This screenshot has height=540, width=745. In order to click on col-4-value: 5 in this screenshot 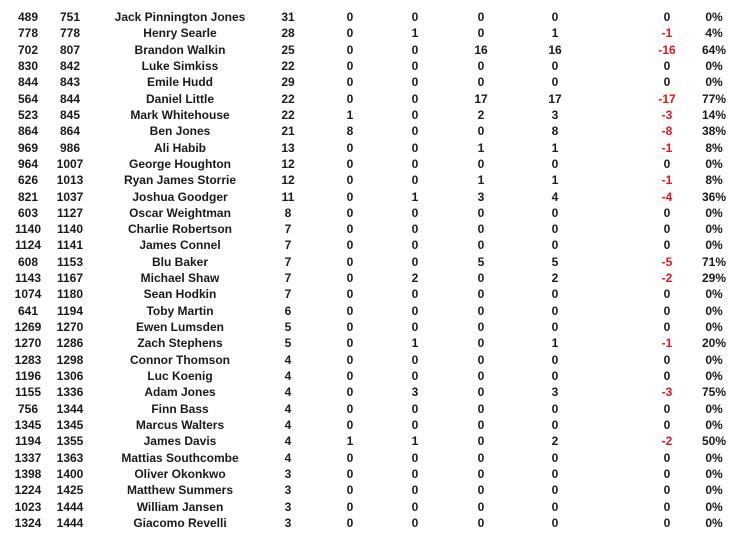, I will do `click(288, 343)`.